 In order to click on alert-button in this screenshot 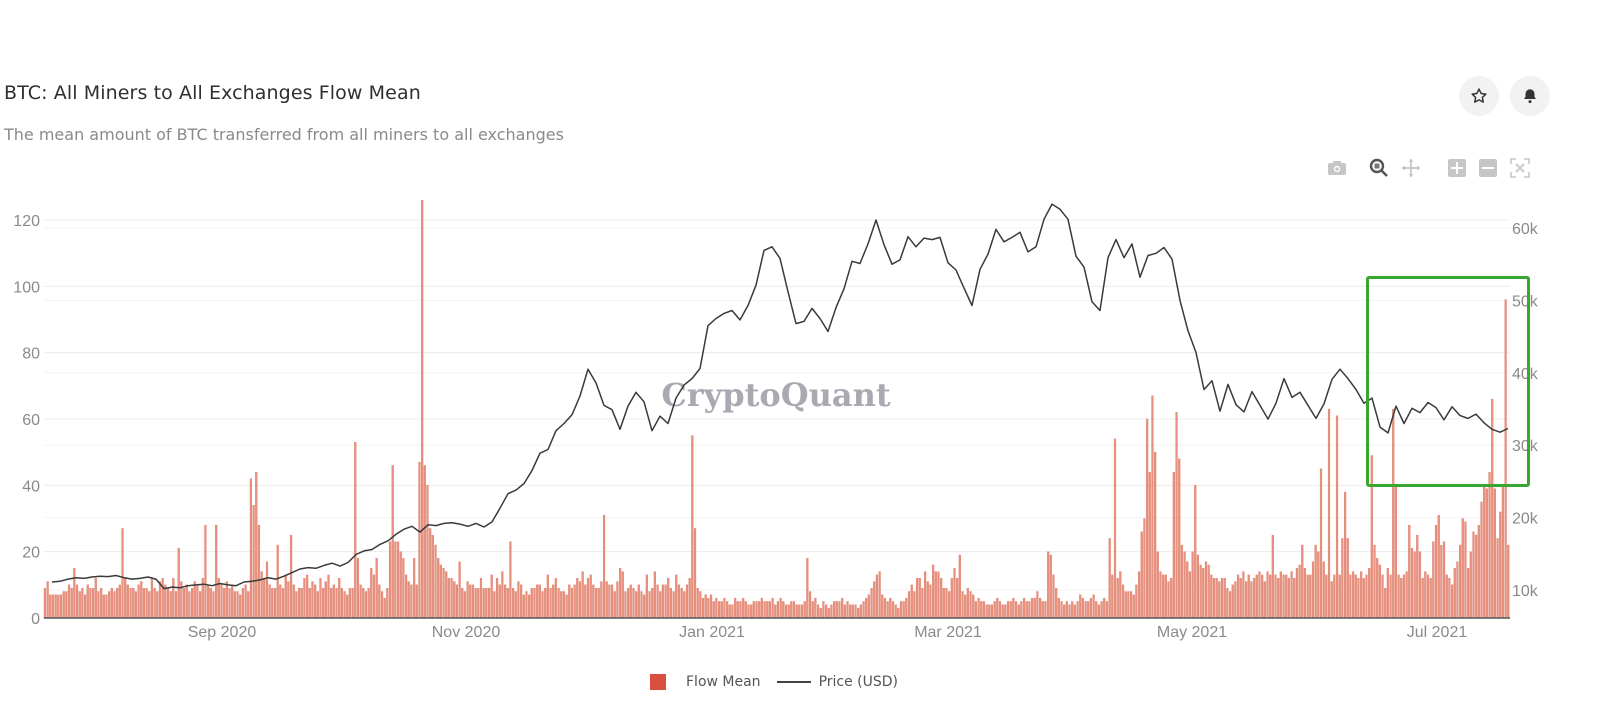, I will do `click(1530, 96)`.